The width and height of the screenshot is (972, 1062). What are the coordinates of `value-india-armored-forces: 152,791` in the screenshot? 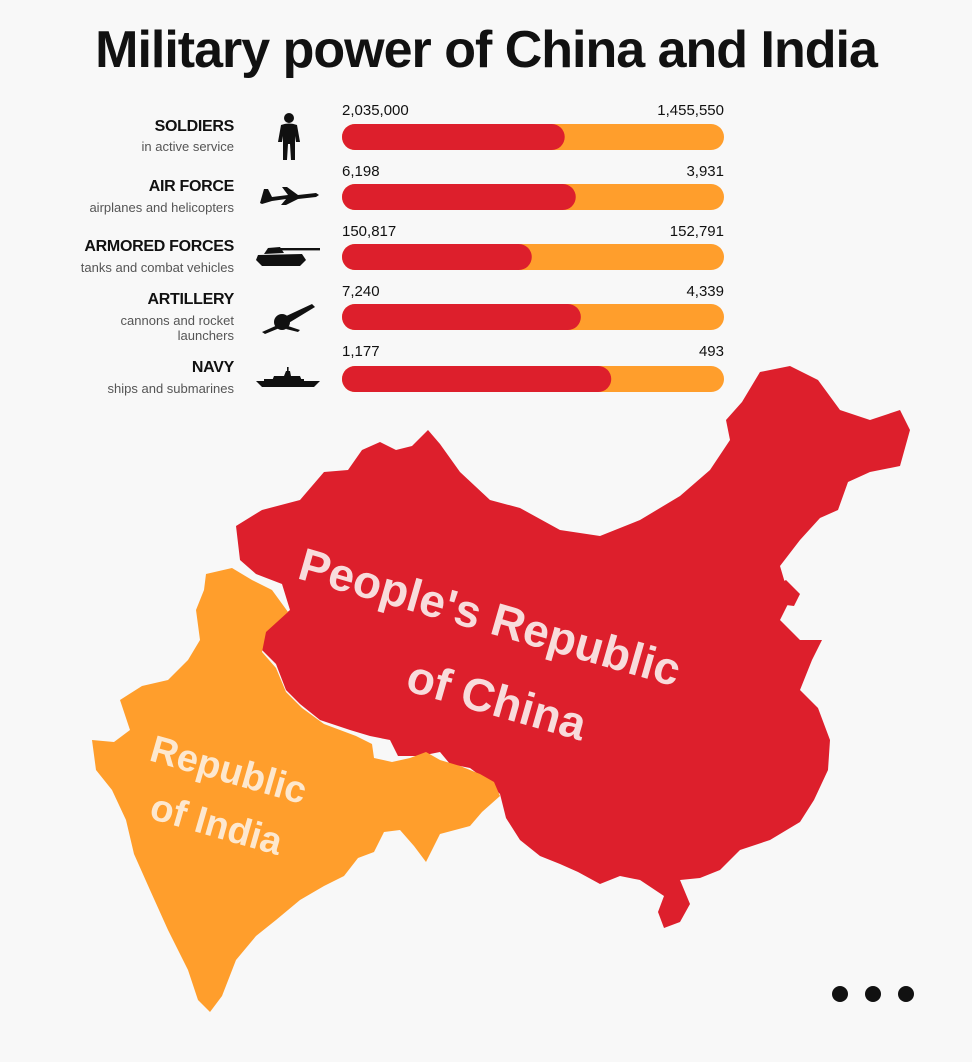 It's located at (696, 231).